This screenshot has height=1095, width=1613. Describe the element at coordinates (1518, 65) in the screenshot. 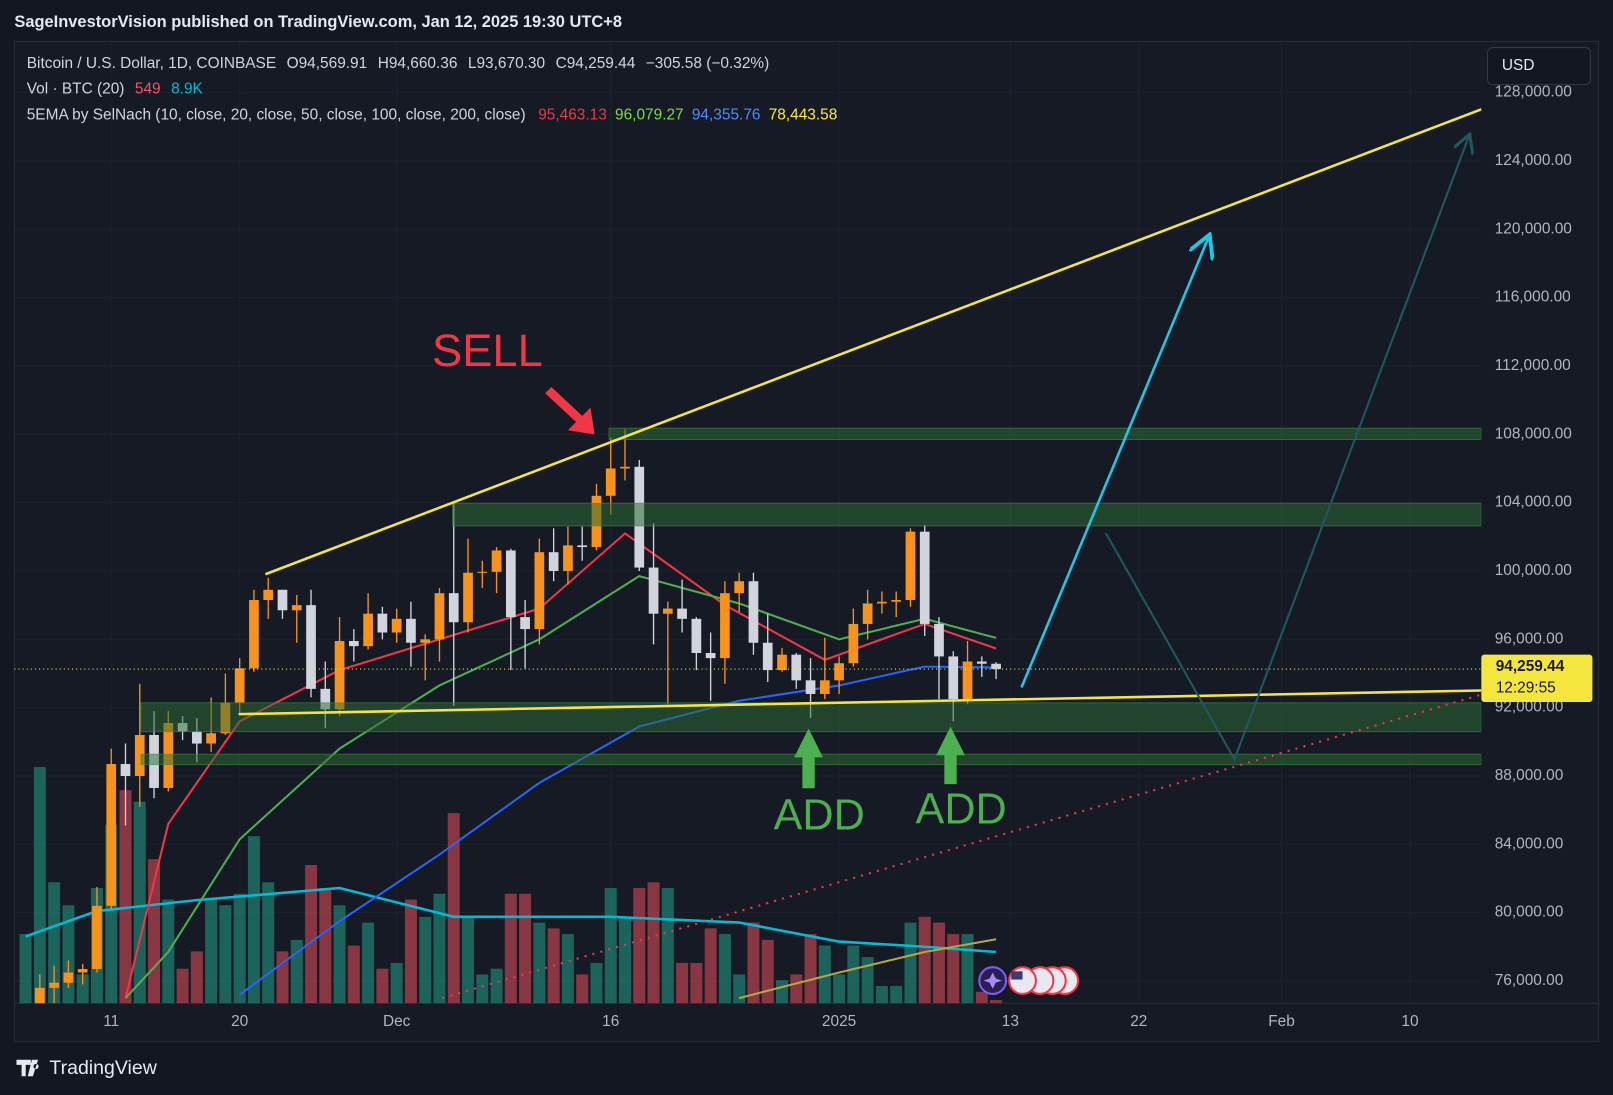

I see `currency: USD` at that location.